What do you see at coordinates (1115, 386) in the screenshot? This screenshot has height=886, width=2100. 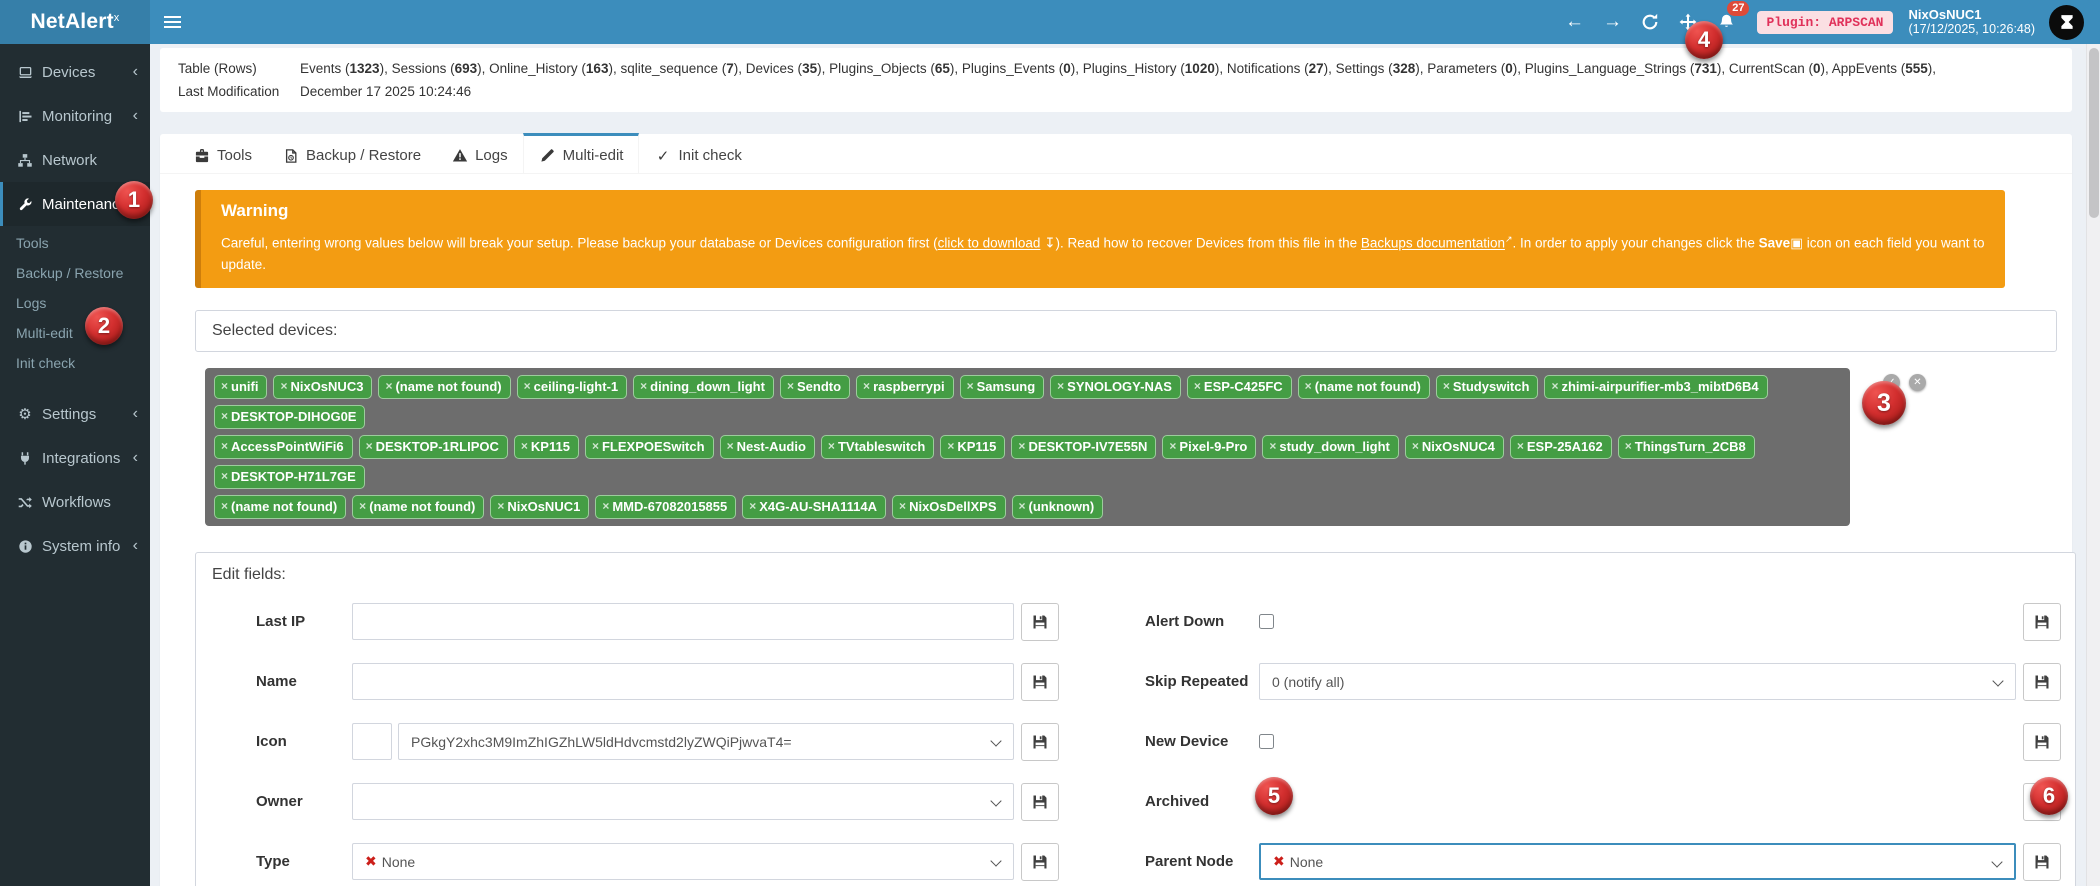 I see `device-tag: × SYNOLOGY-NAS` at bounding box center [1115, 386].